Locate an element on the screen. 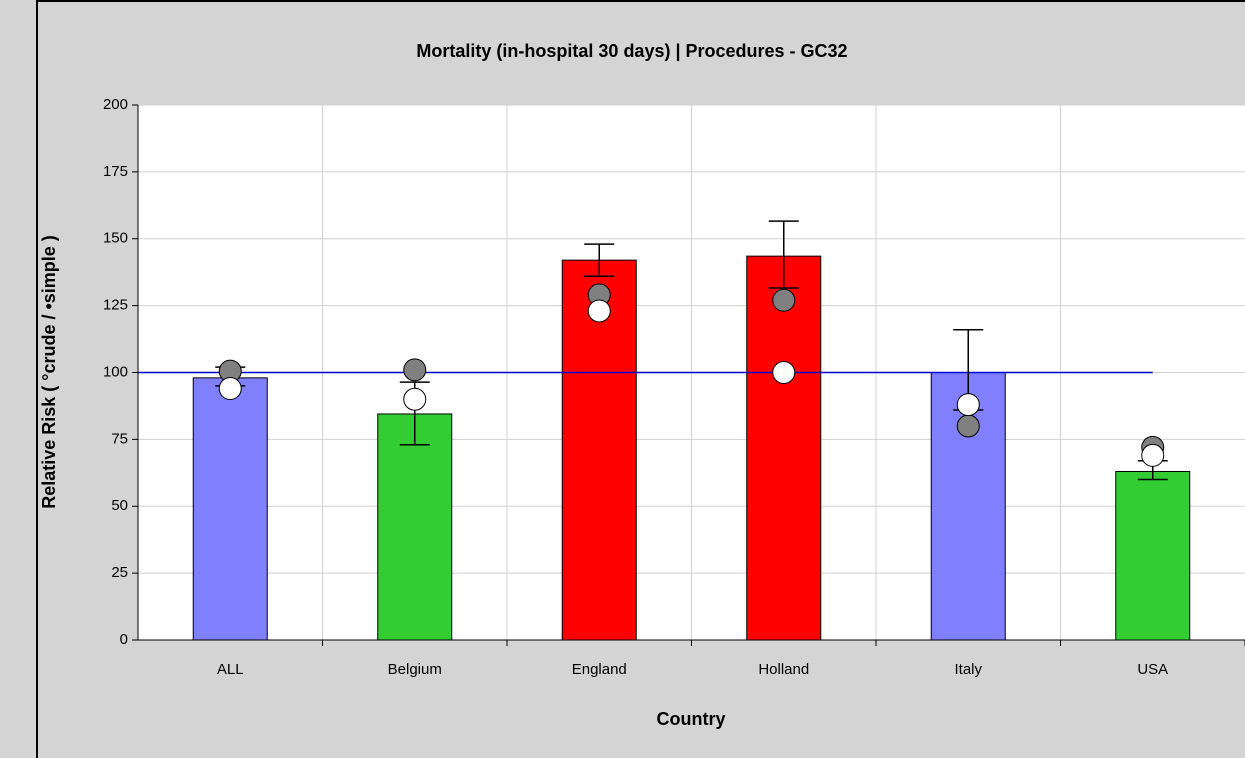  y-tick-label: 150 is located at coordinates (115, 238).